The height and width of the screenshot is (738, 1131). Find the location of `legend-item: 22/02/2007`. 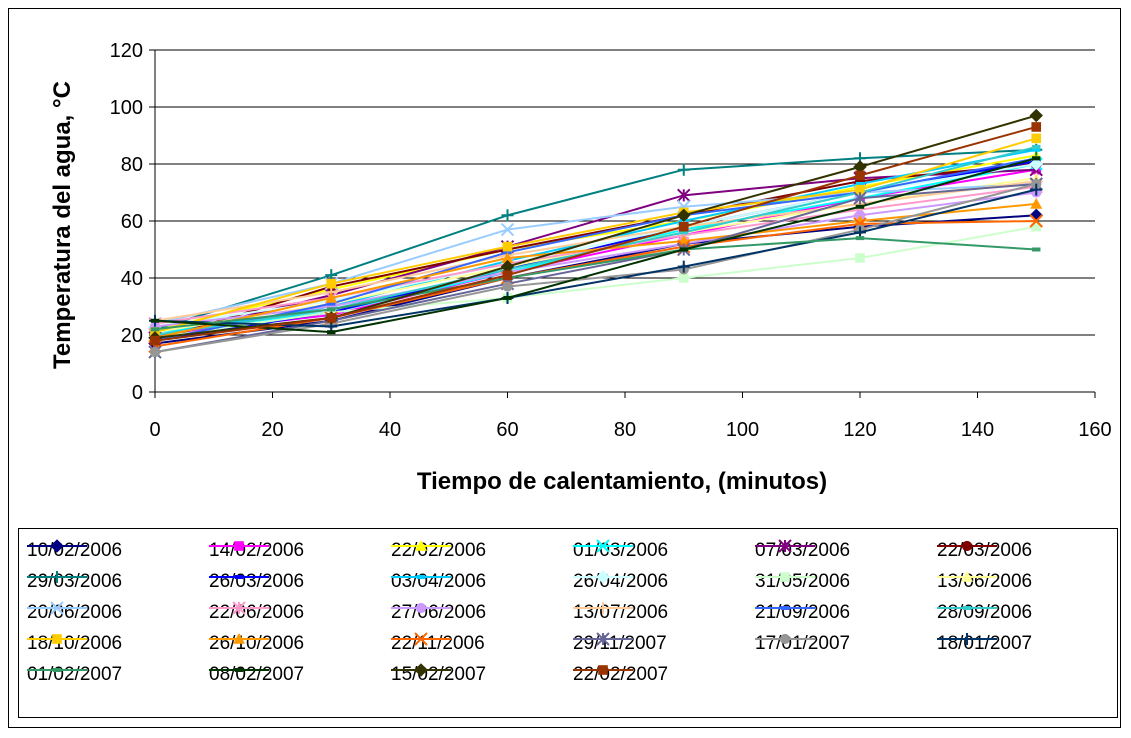

legend-item: 22/02/2007 is located at coordinates (662, 675).